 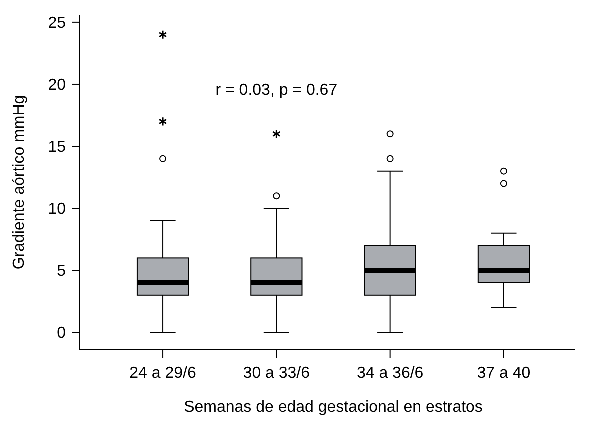 I want to click on y-tick-label: 25, so click(x=57, y=23).